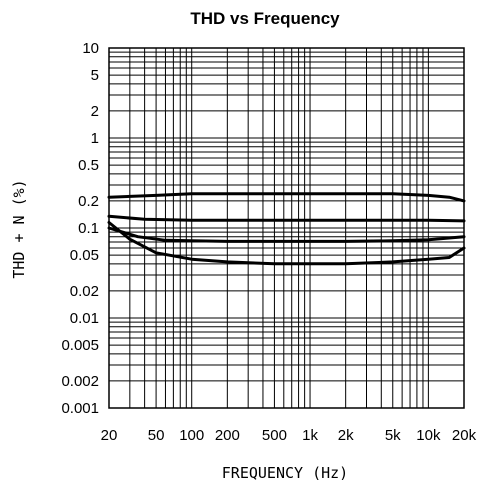 The image size is (486, 488). I want to click on x-axis-label: FREQUENCY (Hz), so click(285, 473).